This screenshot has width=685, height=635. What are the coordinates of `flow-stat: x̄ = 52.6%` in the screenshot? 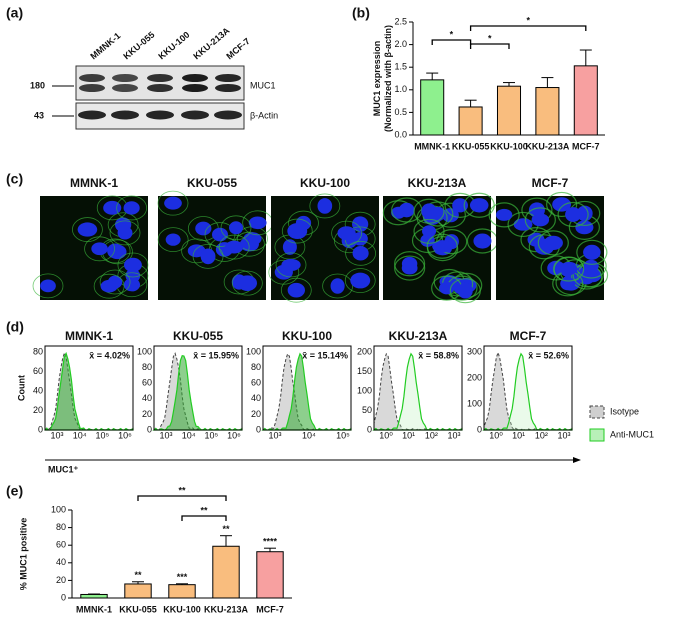 It's located at (548, 355).